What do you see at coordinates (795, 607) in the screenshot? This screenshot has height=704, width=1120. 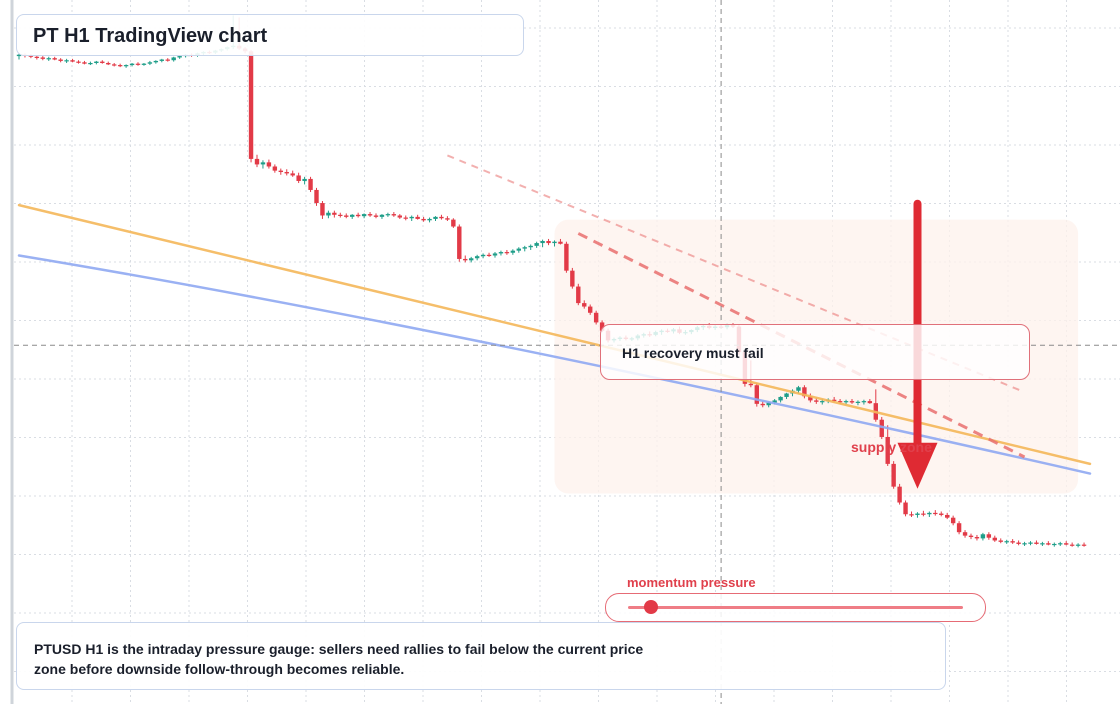 I see `momentum-pressure-gauge` at bounding box center [795, 607].